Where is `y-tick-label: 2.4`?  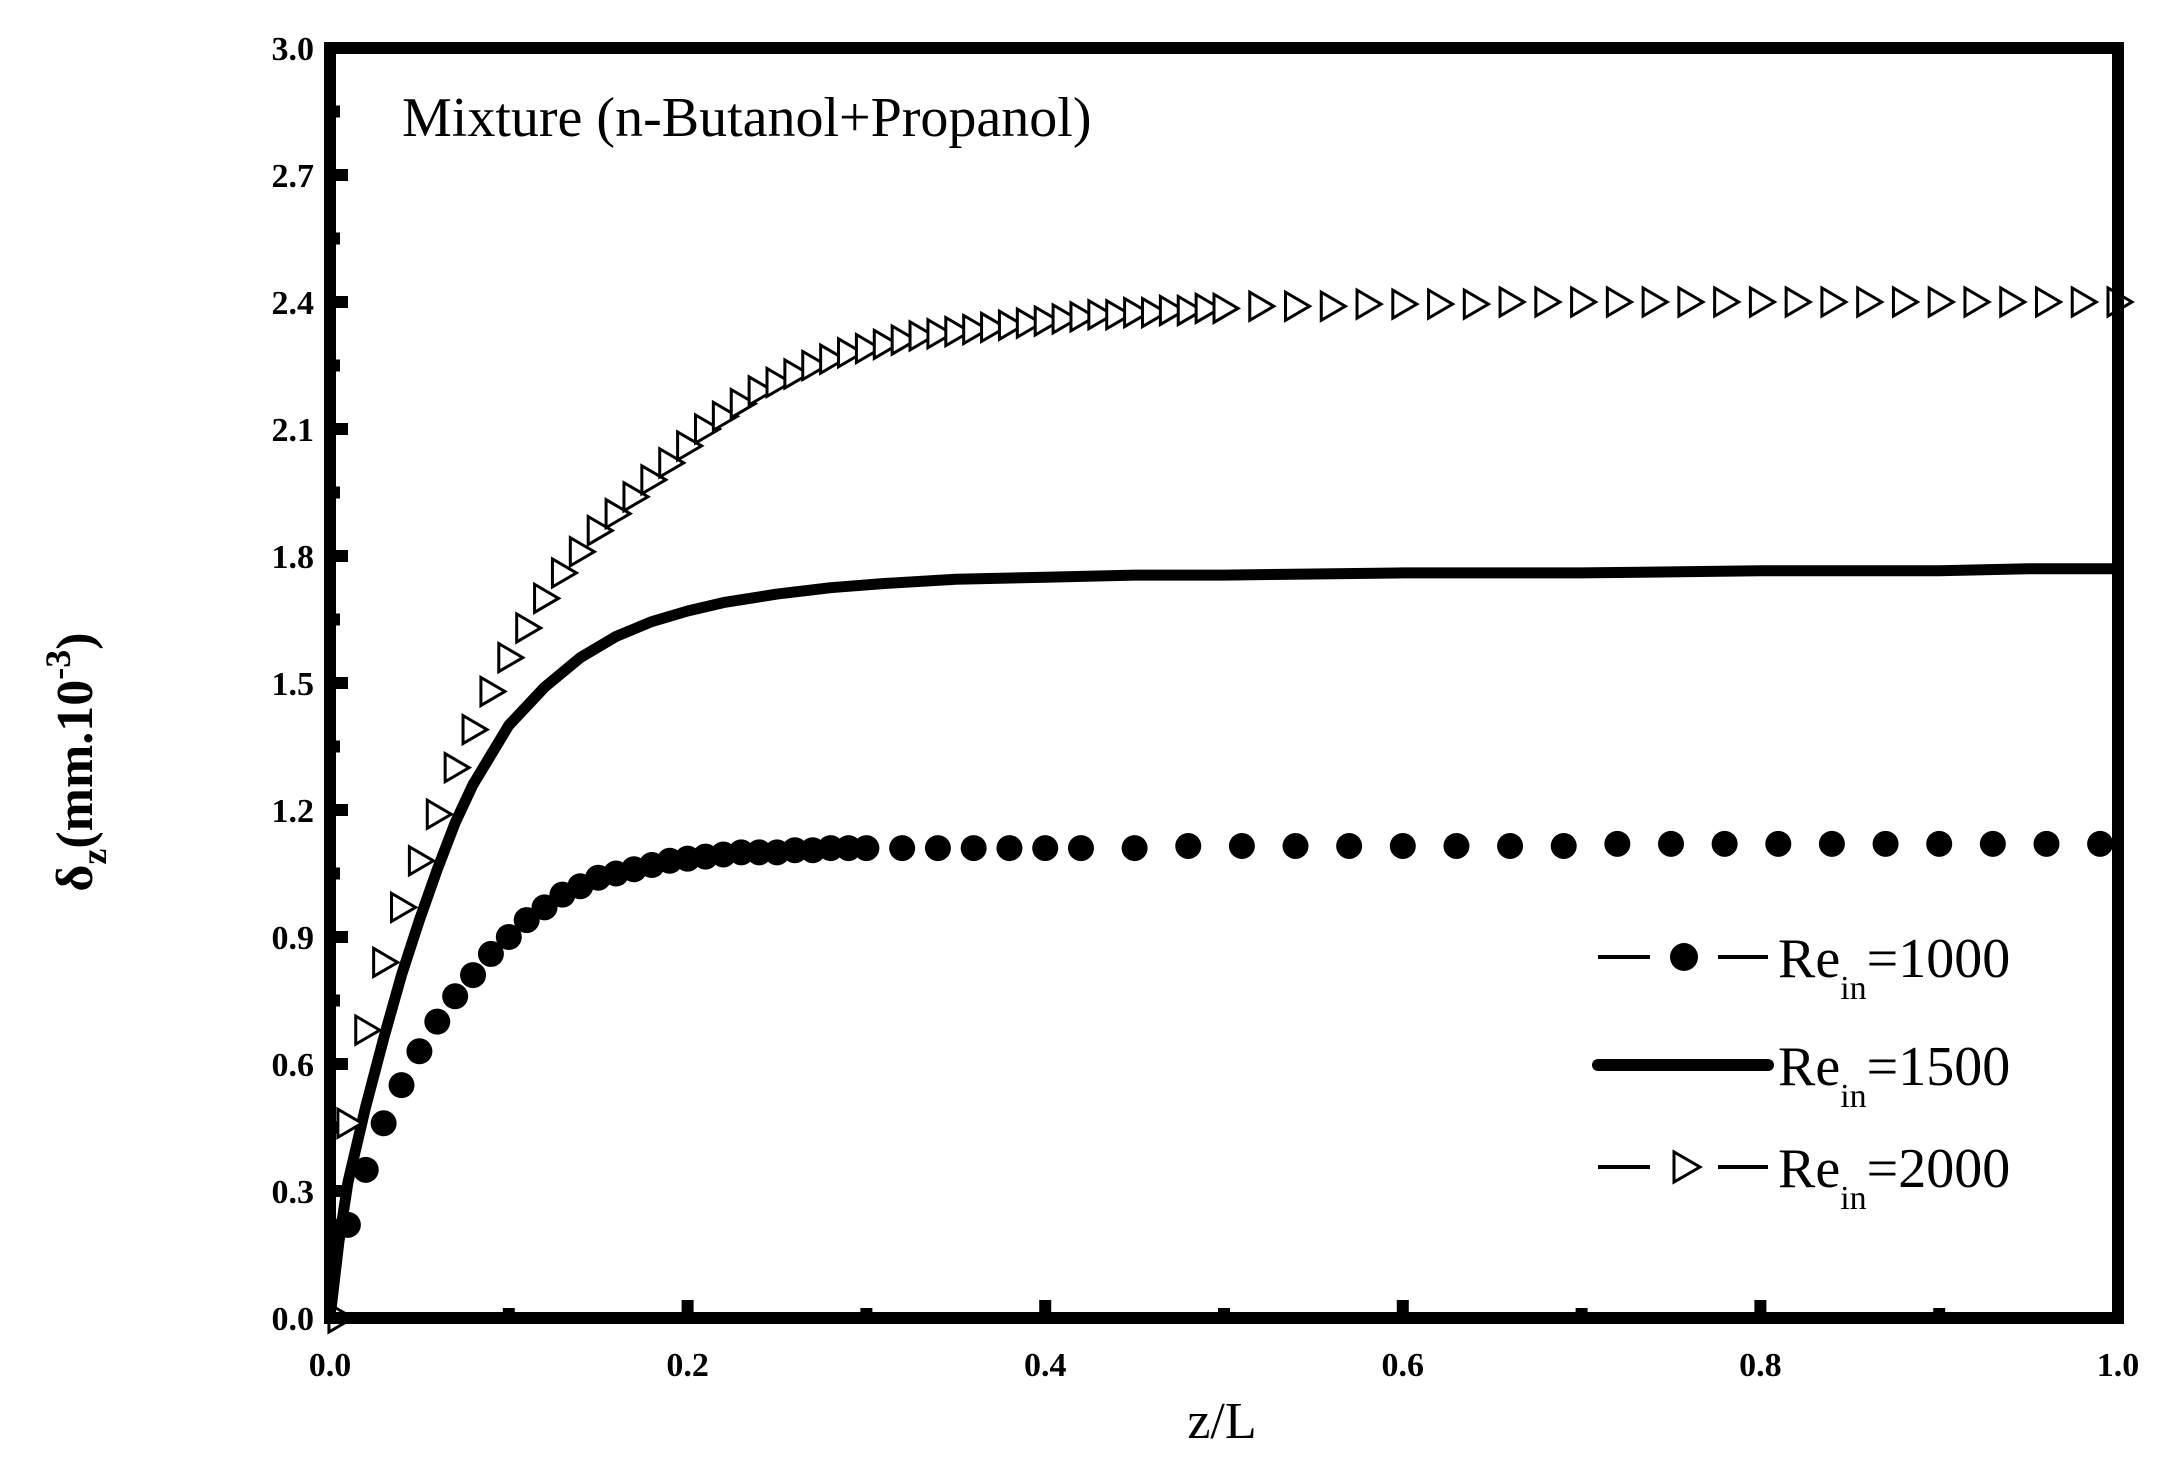
y-tick-label: 2.4 is located at coordinates (293, 303).